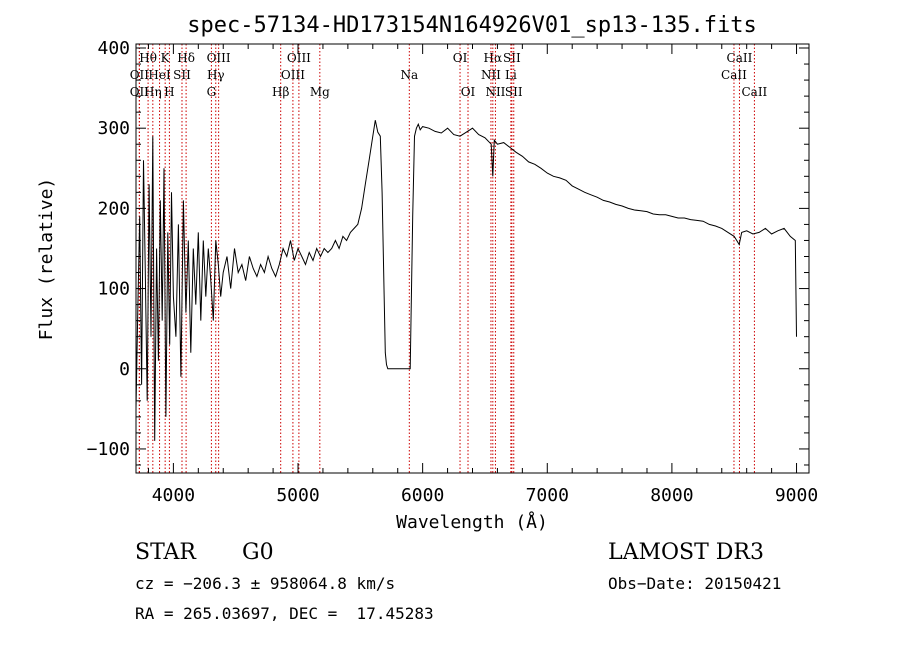 The height and width of the screenshot is (649, 900). I want to click on y-tick-label: 300, so click(113, 128).